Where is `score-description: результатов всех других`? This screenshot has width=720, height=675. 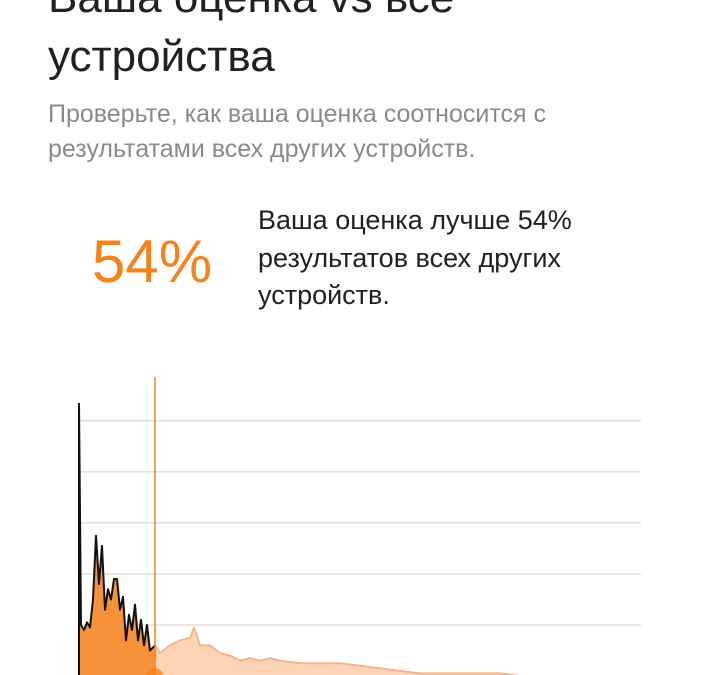 score-description: результатов всех других is located at coordinates (409, 258).